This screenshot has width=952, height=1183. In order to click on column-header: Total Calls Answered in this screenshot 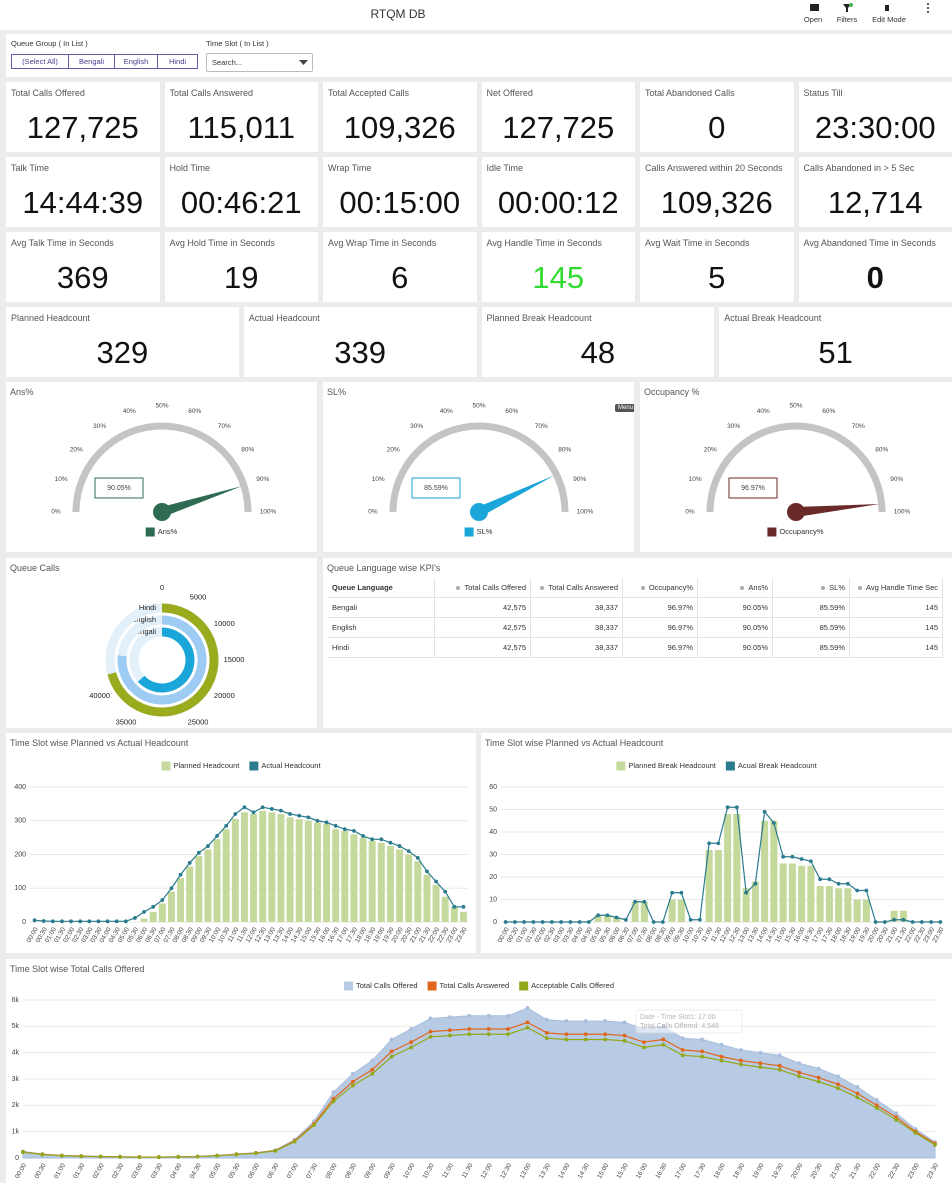, I will do `click(576, 588)`.